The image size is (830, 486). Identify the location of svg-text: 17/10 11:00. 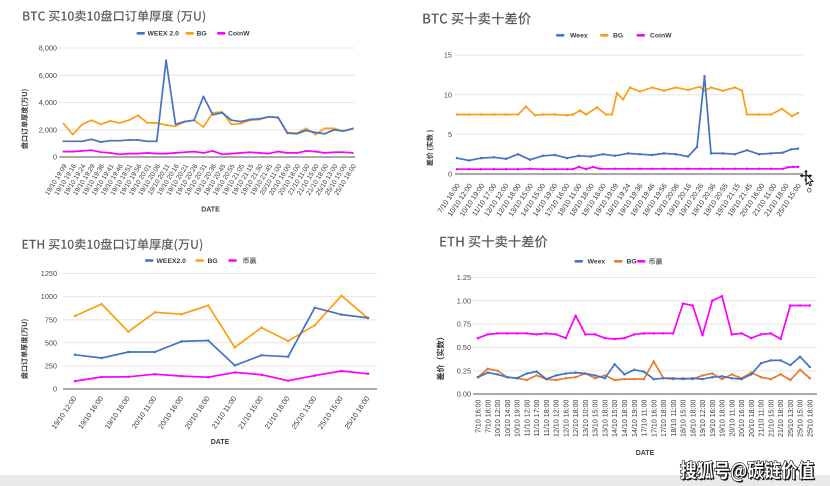
(645, 417).